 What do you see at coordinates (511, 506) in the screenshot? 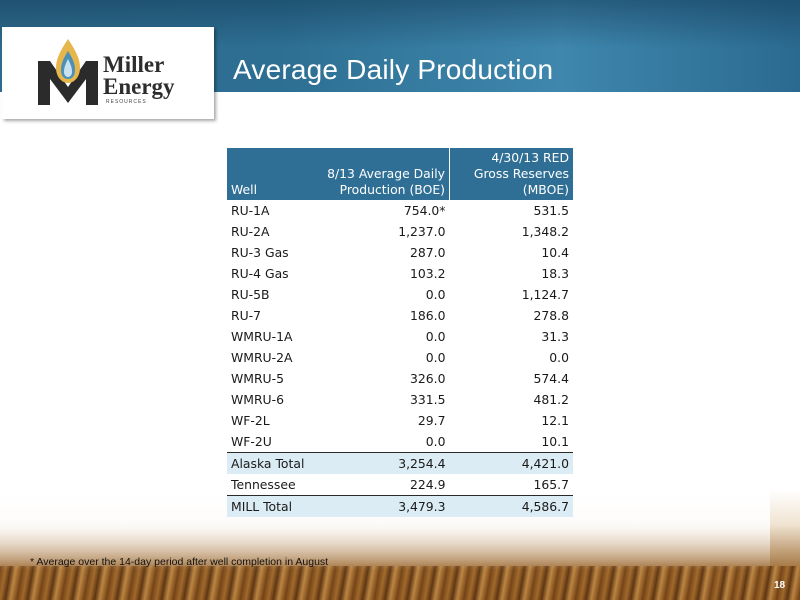
I see `reserves-value: 4,586.7` at bounding box center [511, 506].